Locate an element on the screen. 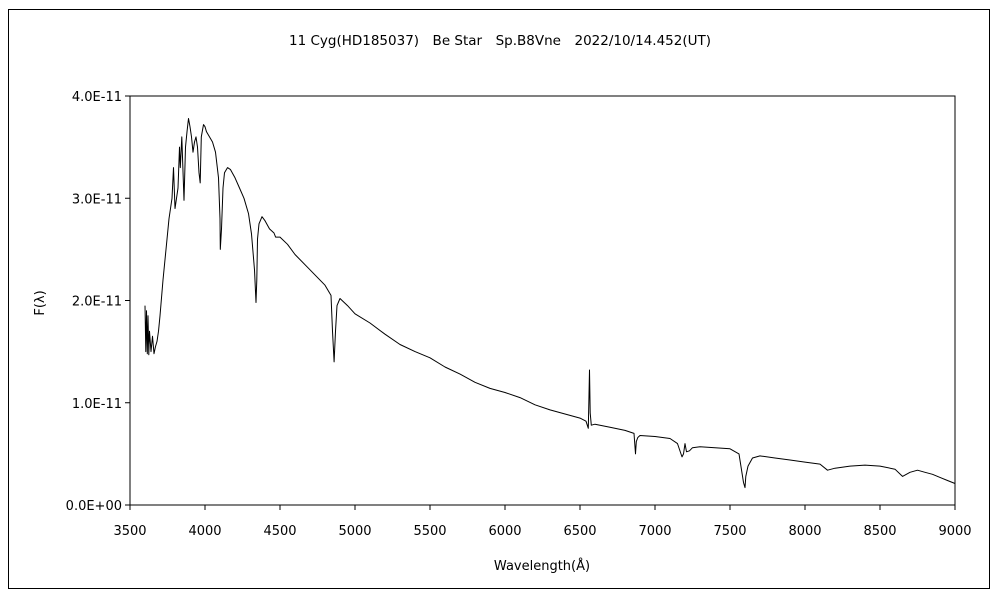 The image size is (1000, 600). x-tick-label: 3500 is located at coordinates (129, 531).